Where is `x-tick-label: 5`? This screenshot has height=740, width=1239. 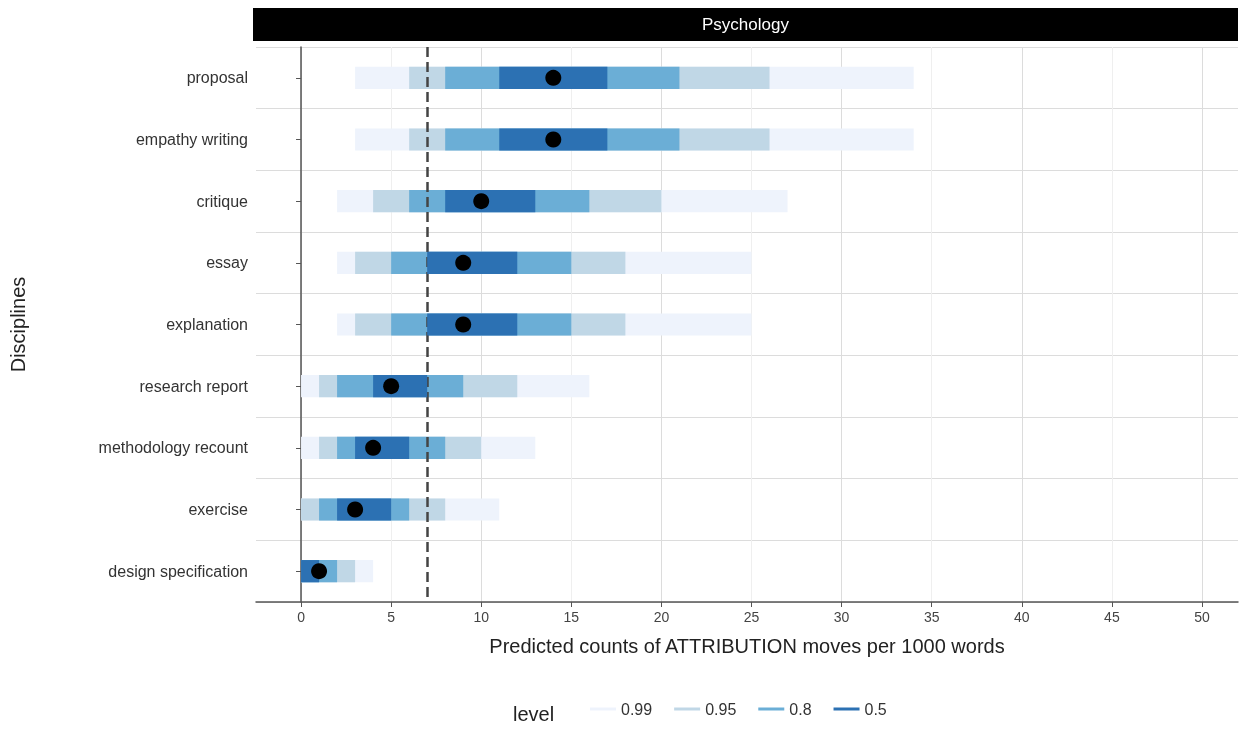
x-tick-label: 5 is located at coordinates (391, 617).